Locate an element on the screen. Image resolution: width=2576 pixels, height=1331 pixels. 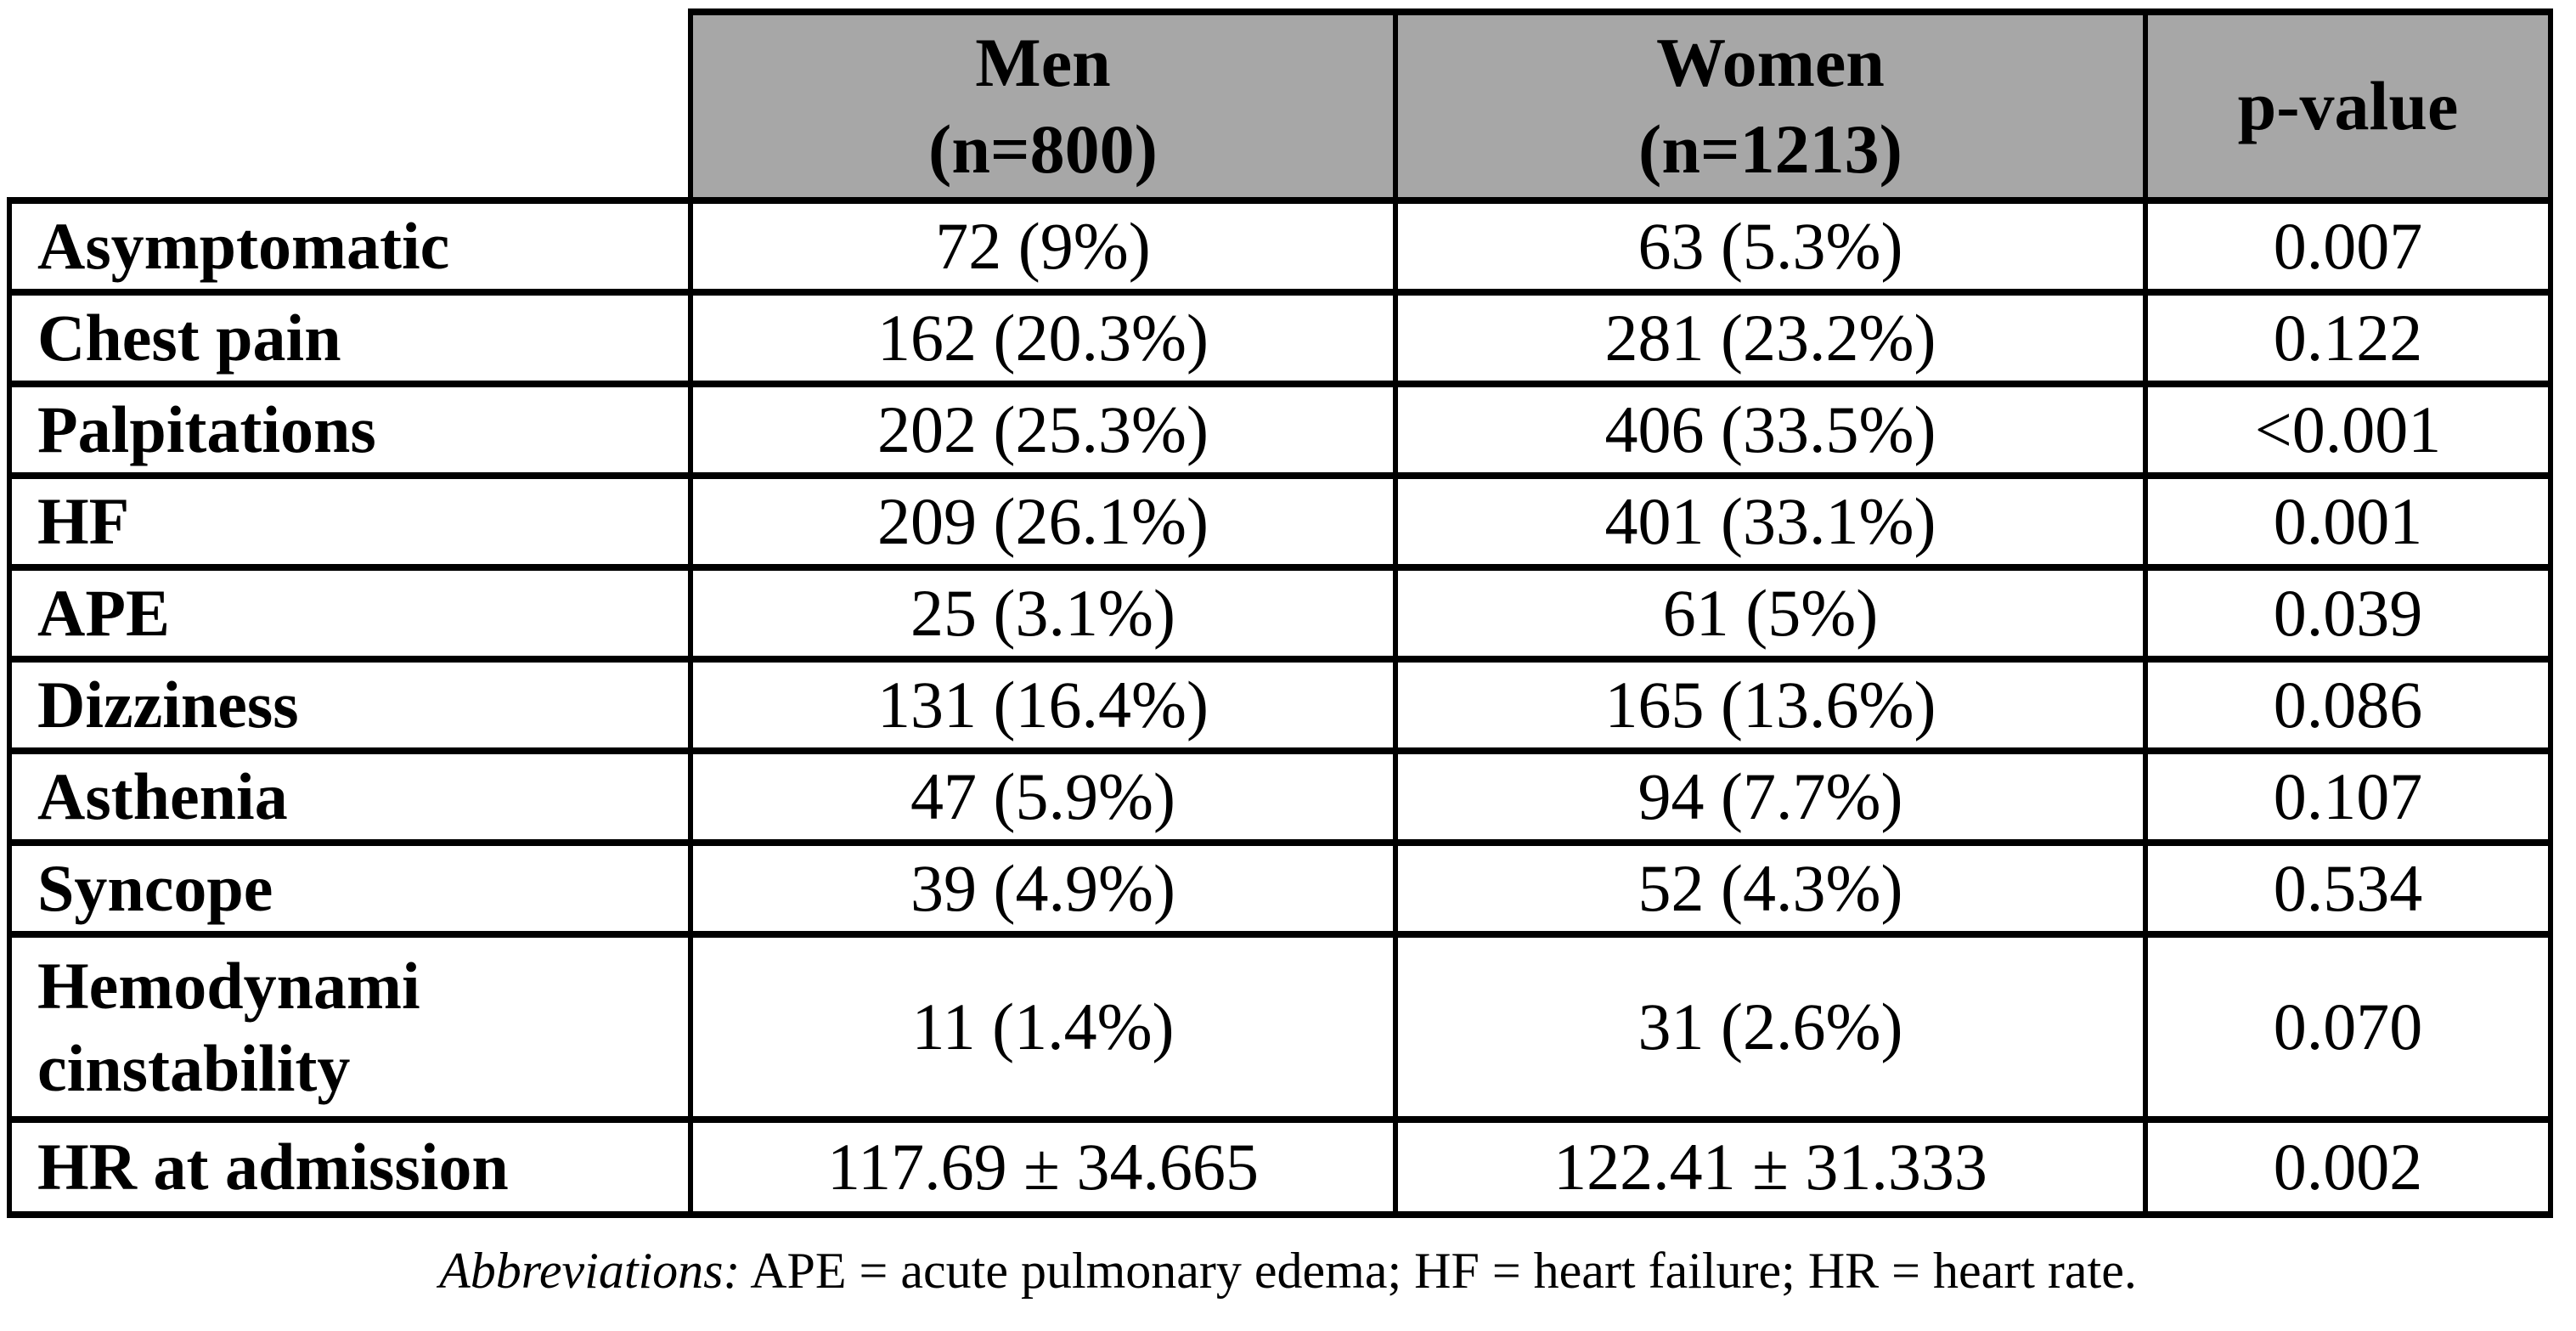
women-value: 406 (33.5%) is located at coordinates (1770, 430).